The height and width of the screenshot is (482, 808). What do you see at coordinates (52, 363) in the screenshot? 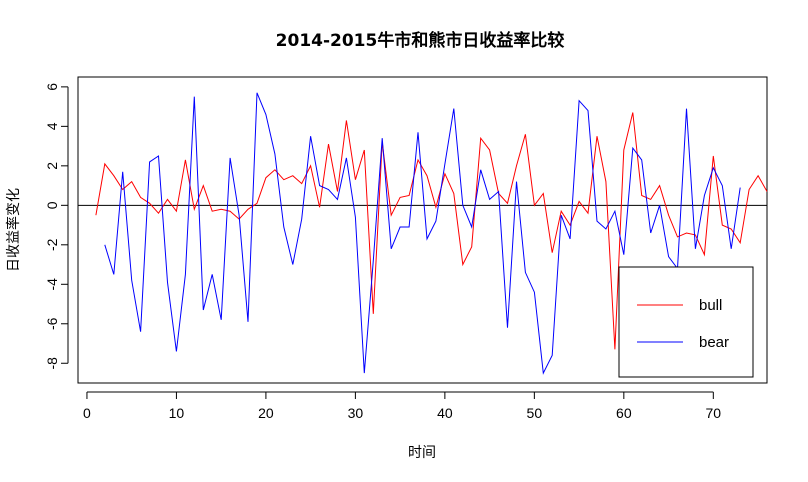
I see `y-tick-label: -8` at bounding box center [52, 363].